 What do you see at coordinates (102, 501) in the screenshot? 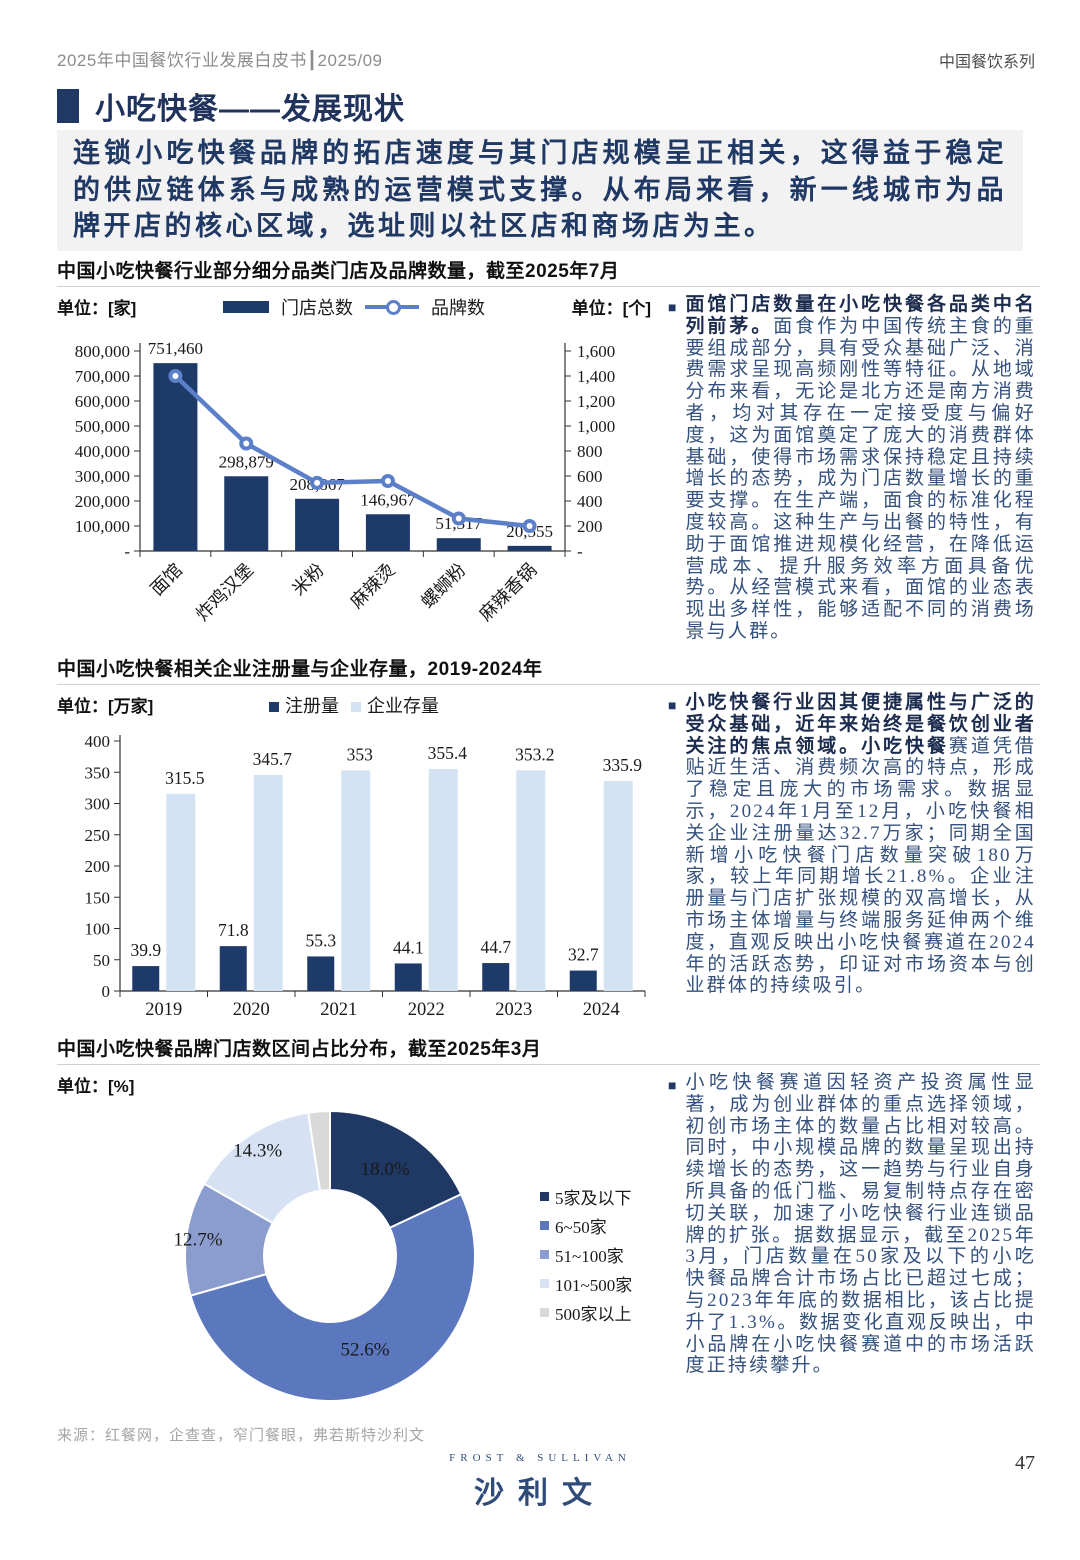
I see `svg-text: 200,000` at bounding box center [102, 501].